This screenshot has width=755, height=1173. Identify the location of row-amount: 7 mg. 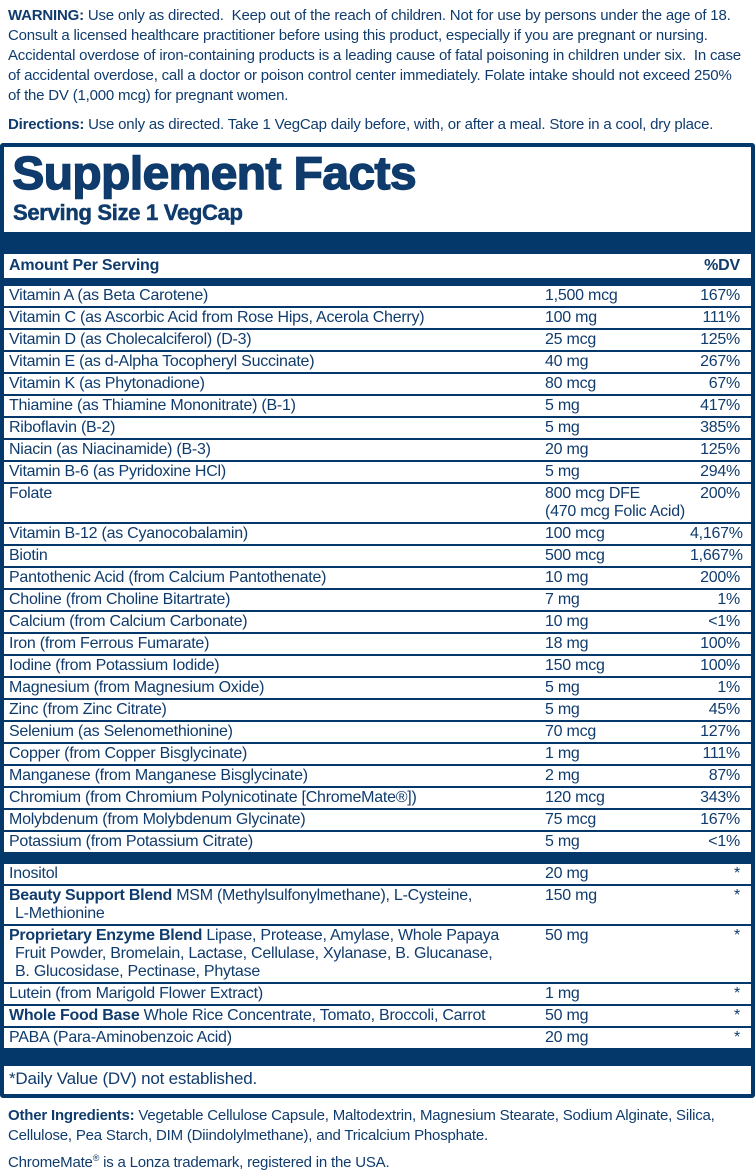
(562, 600).